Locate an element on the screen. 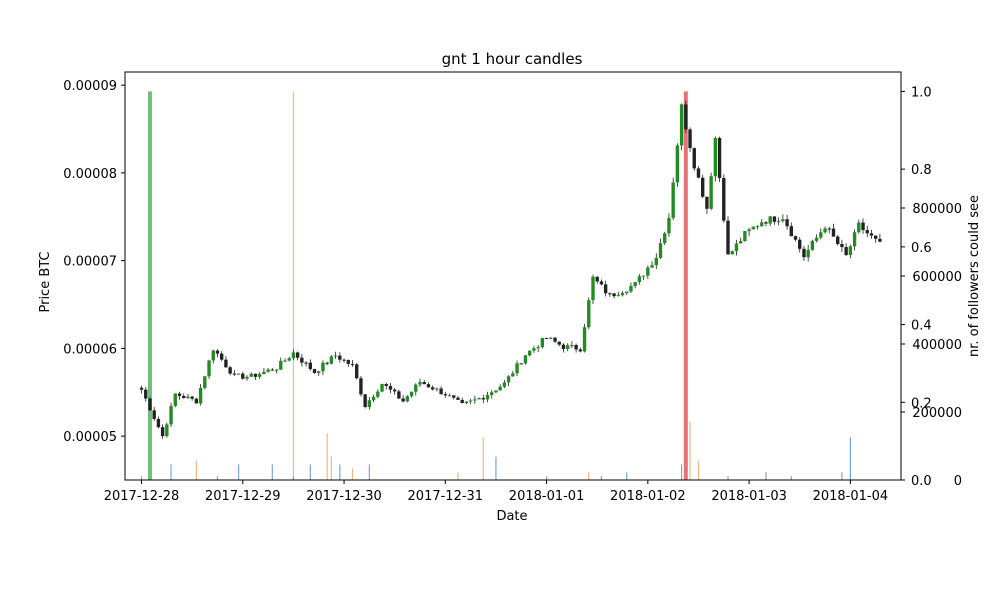  right-axis-title: nr. of followers could see is located at coordinates (974, 276).